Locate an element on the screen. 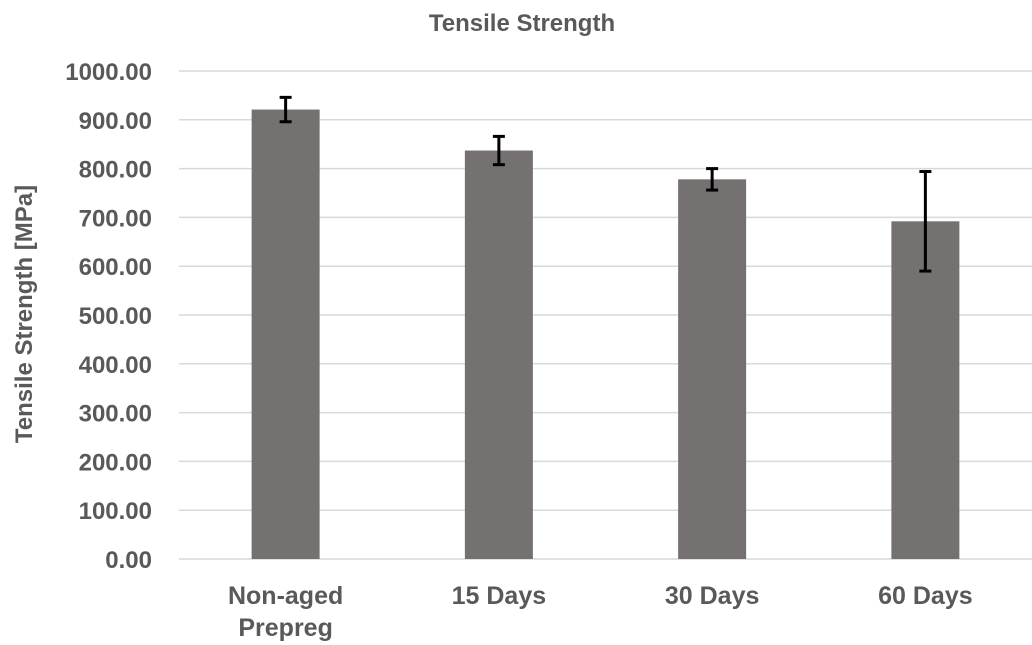 The width and height of the screenshot is (1032, 645). y-tick-label: 900.00 is located at coordinates (115, 121).